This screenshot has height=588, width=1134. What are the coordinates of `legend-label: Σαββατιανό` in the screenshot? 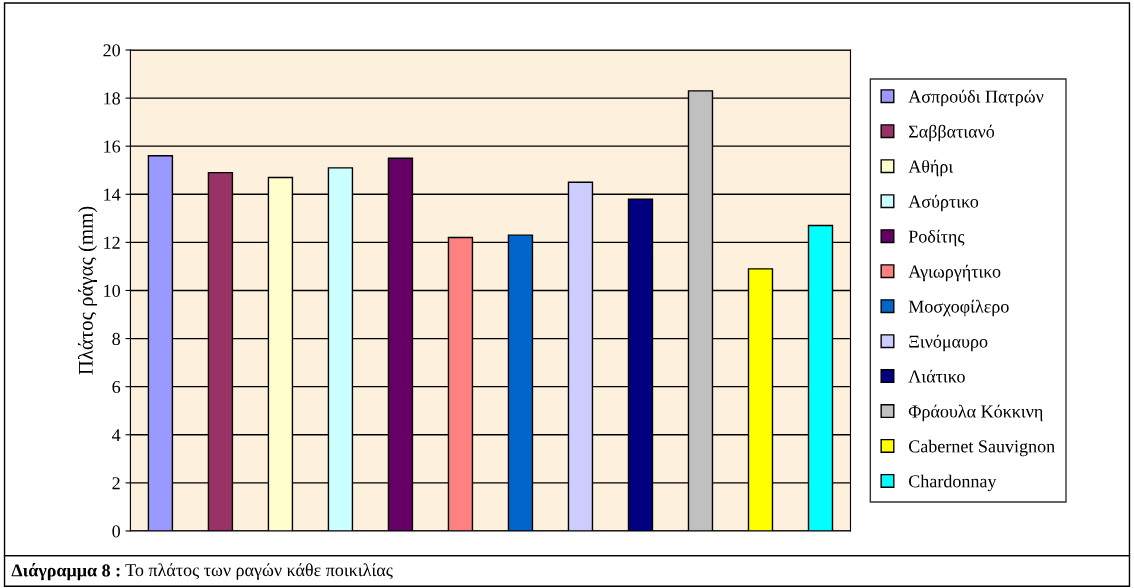 It's located at (951, 133).